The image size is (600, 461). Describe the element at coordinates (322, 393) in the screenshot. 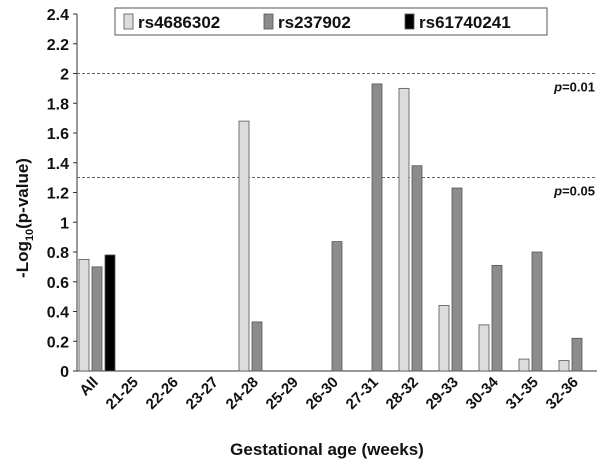

I see `x-tick-label: 26-30` at that location.